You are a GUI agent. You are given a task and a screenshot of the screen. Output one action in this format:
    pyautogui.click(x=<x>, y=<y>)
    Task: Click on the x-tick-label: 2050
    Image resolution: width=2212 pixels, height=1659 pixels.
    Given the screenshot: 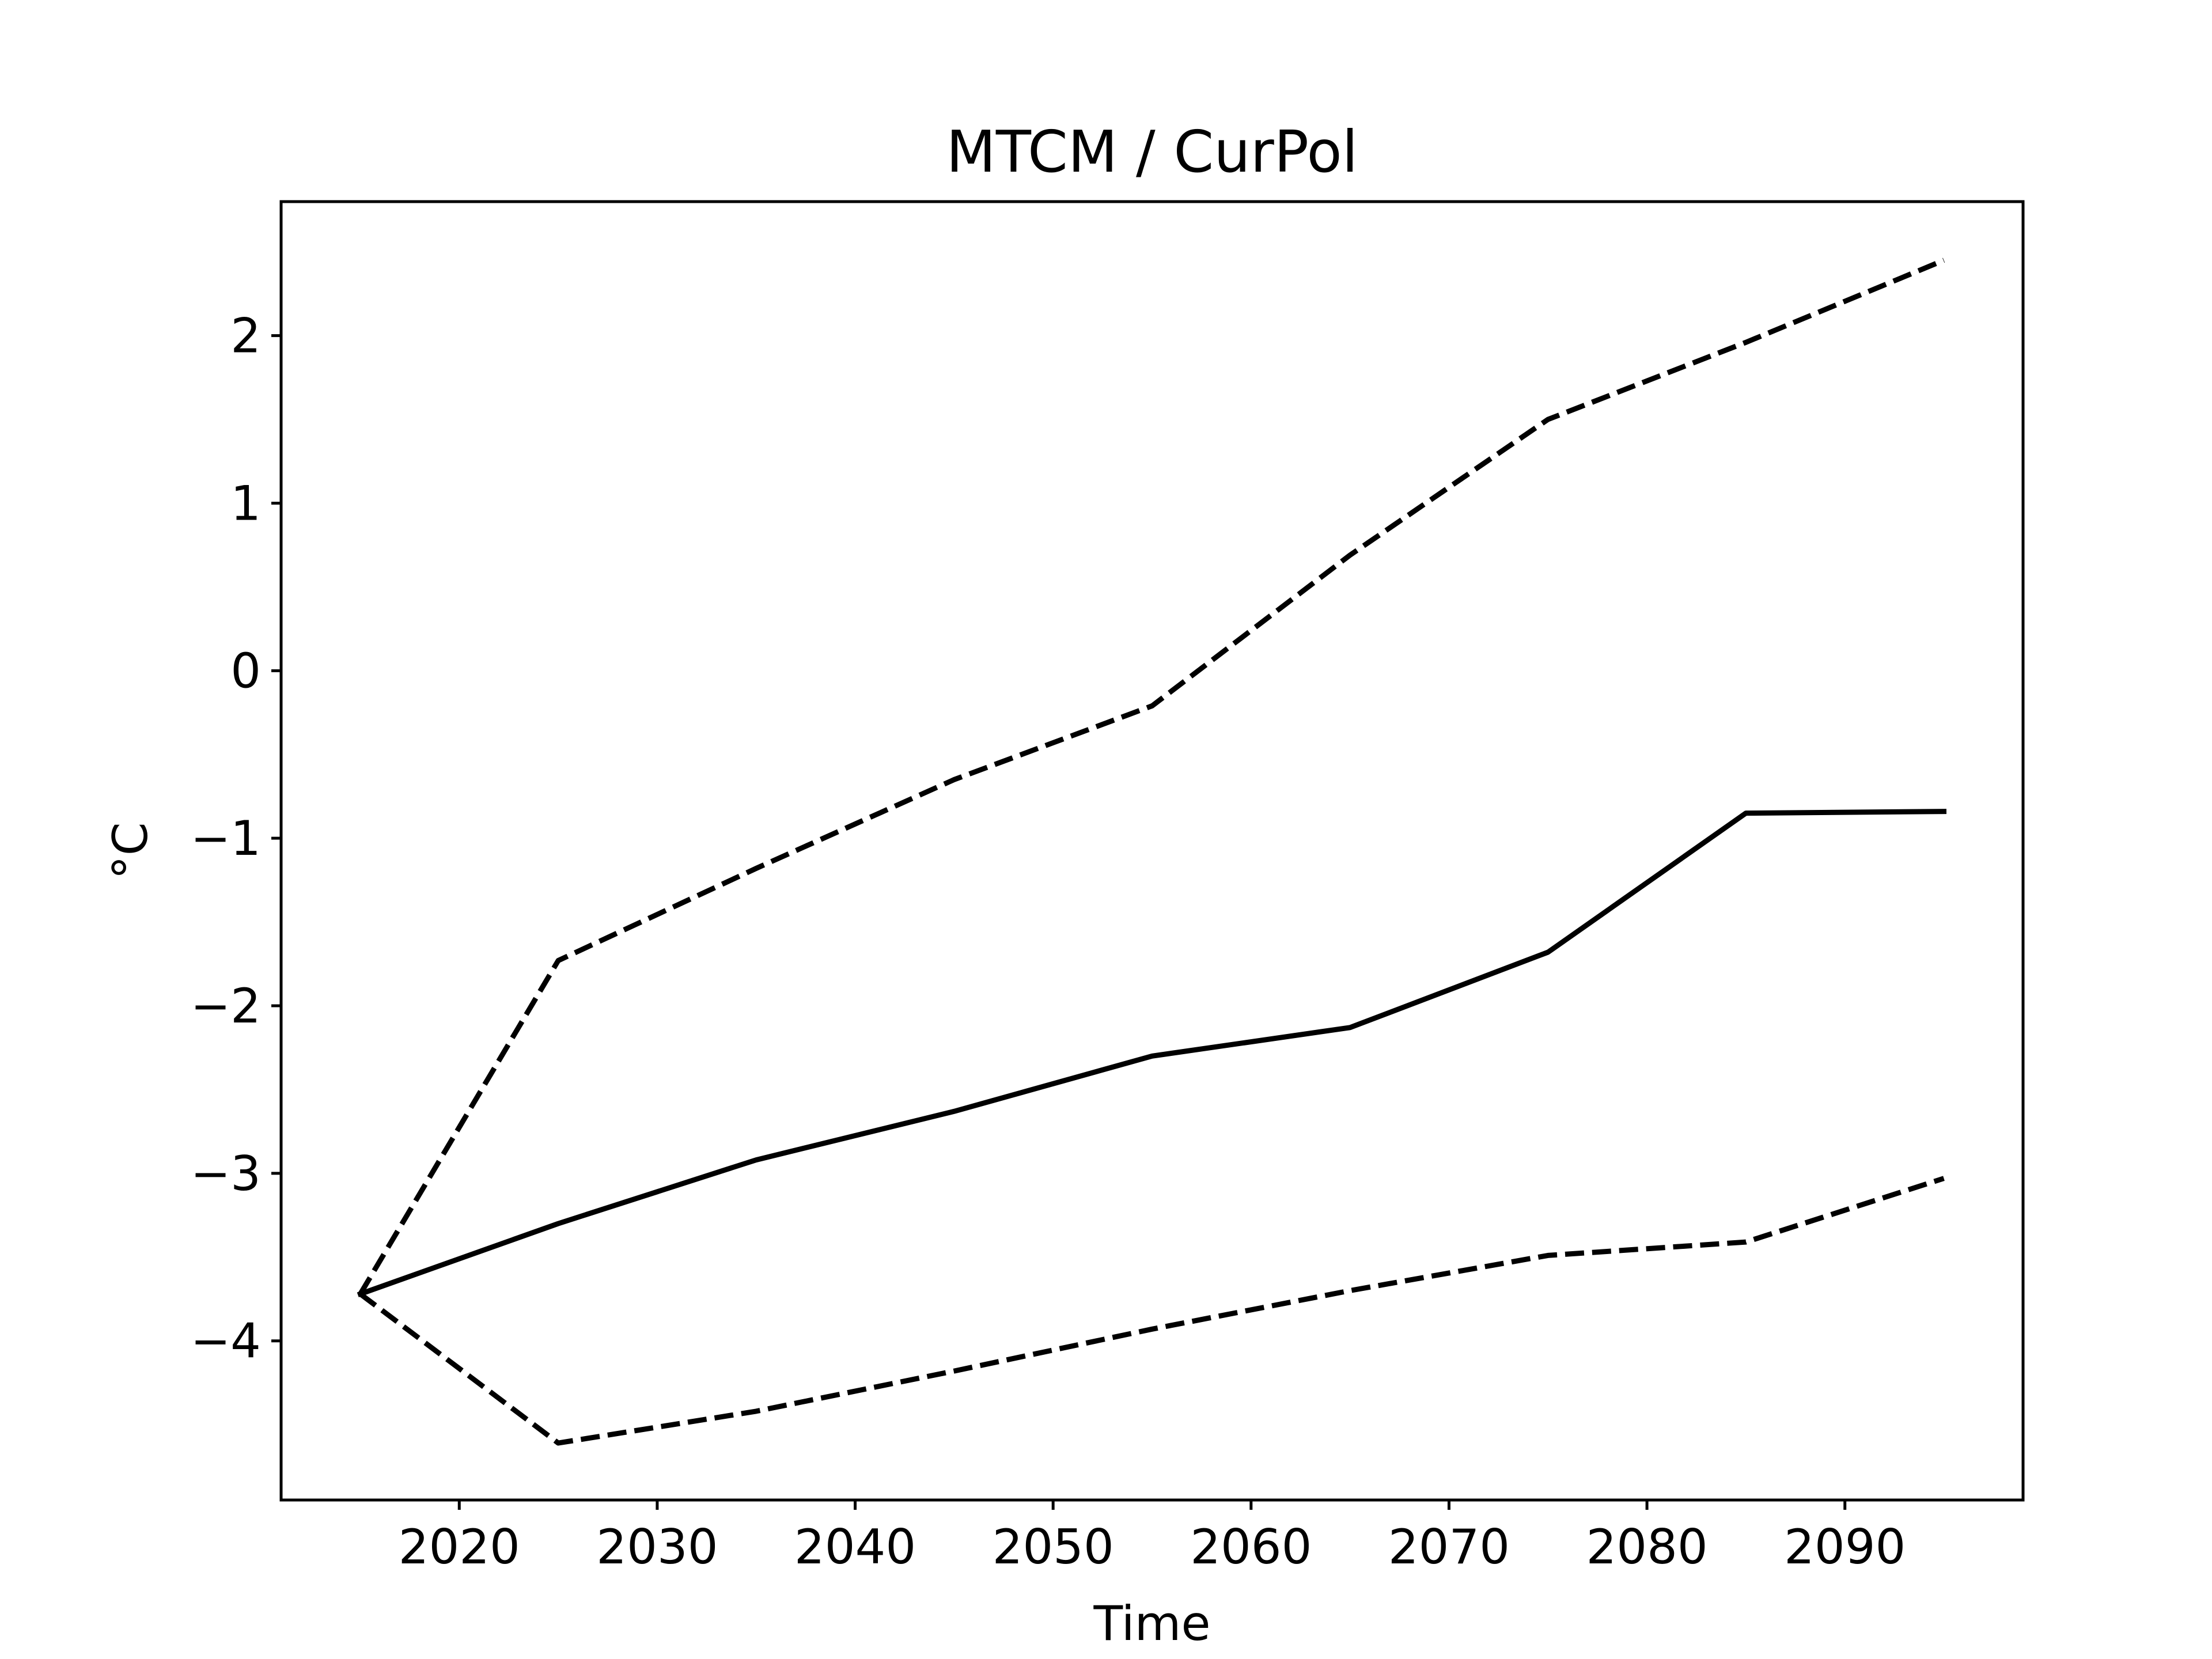 What is the action you would take?
    pyautogui.click(x=1053, y=1547)
    